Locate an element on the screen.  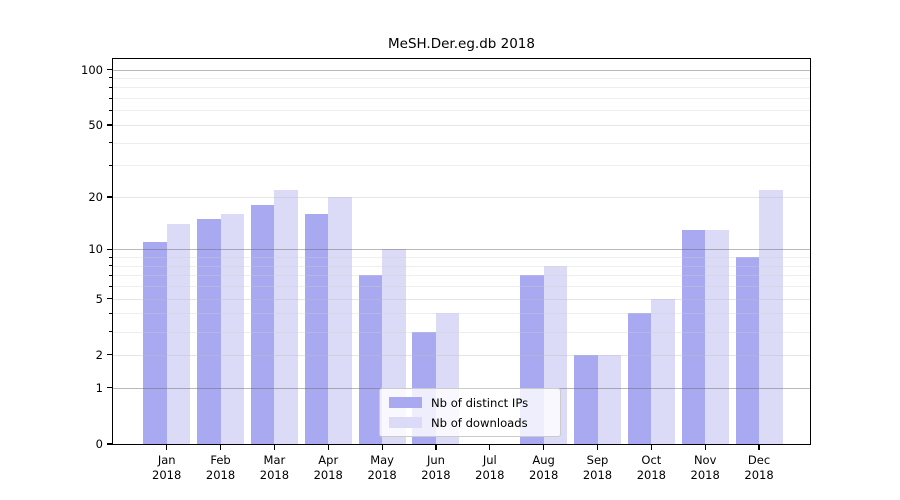
bar-ips-sep is located at coordinates (586, 399).